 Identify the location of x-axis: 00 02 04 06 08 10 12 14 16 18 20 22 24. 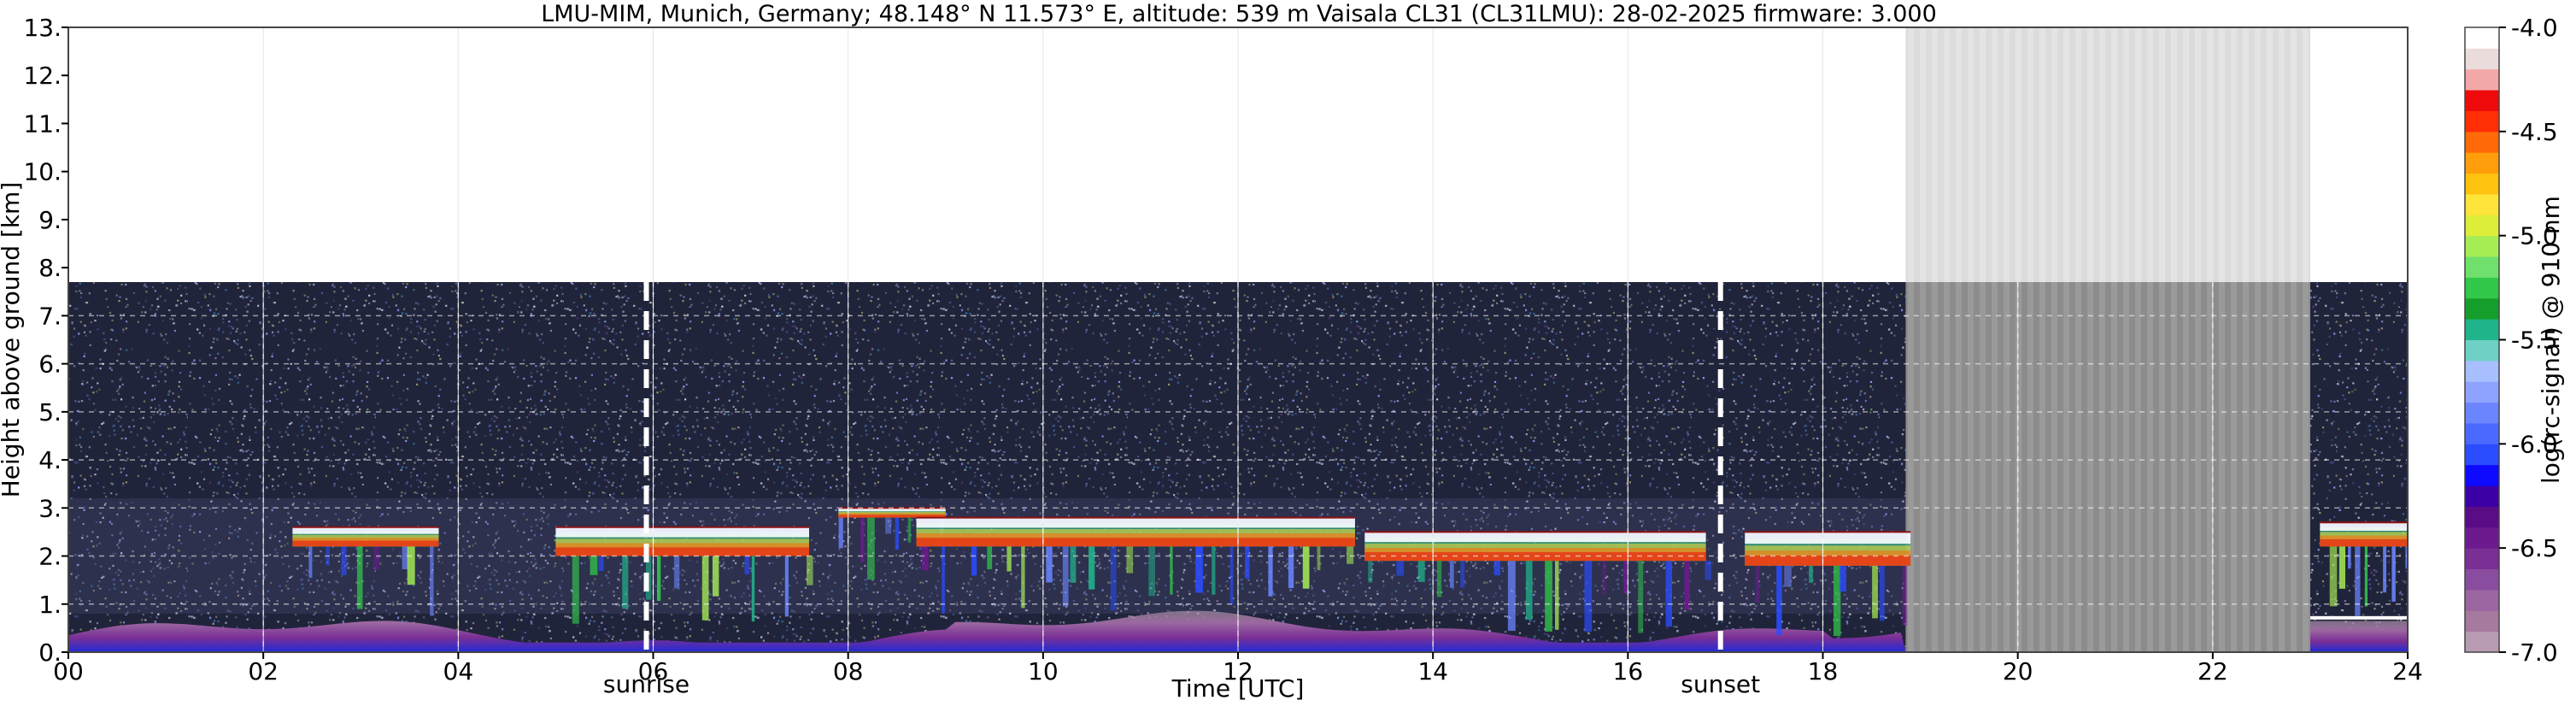
(1238, 668).